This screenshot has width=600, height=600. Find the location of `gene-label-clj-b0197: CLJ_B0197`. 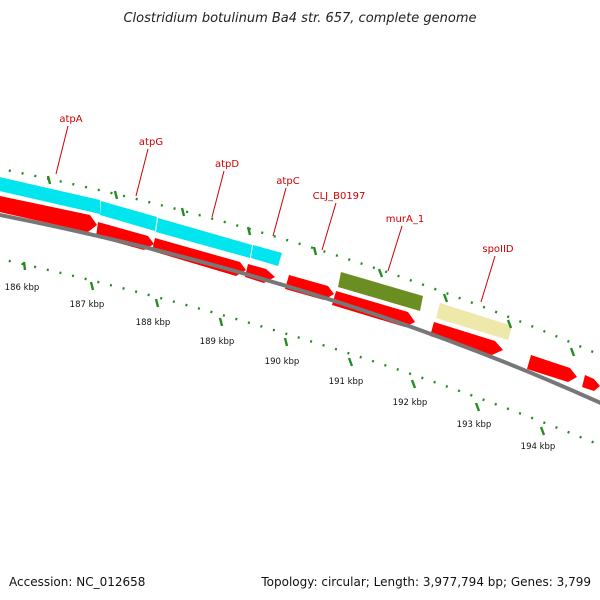

gene-label-clj-b0197: CLJ_B0197 is located at coordinates (339, 196).